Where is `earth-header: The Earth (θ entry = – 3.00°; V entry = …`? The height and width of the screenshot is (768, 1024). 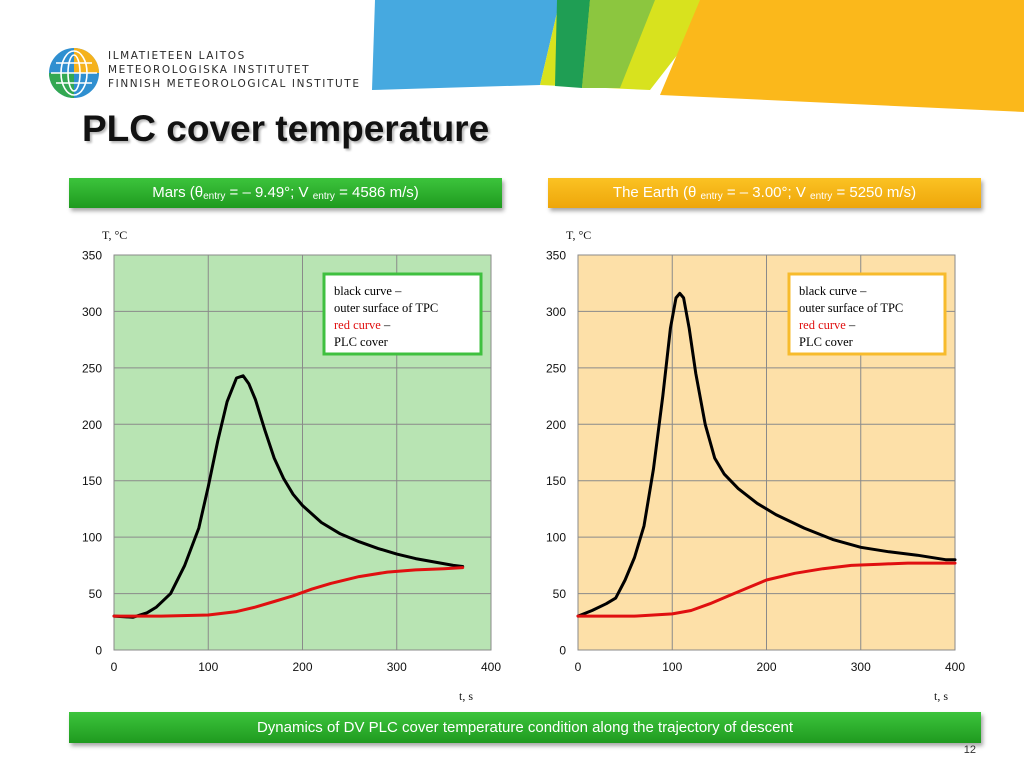 earth-header: The Earth (θ entry = – 3.00°; V entry = … is located at coordinates (764, 193).